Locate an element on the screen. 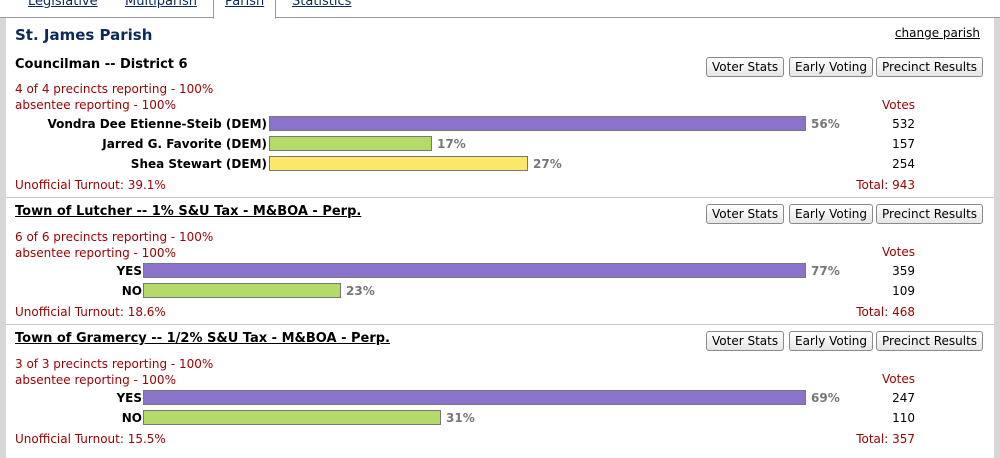 The image size is (1000, 458). percent-label: 77% is located at coordinates (825, 271).